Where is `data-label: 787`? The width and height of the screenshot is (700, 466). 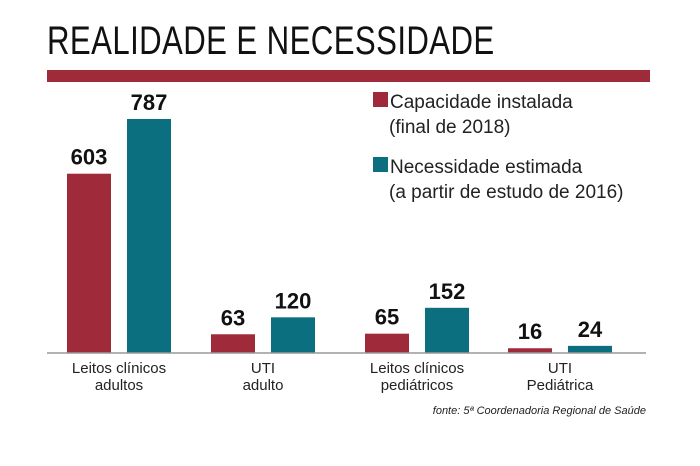
data-label: 787 is located at coordinates (149, 102).